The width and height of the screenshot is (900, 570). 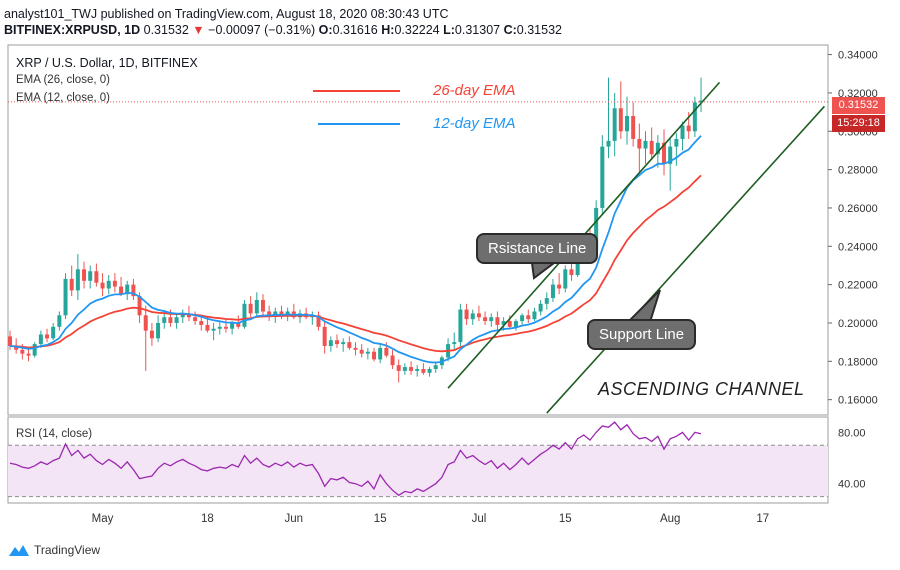 I want to click on high-label: H:, so click(x=388, y=30).